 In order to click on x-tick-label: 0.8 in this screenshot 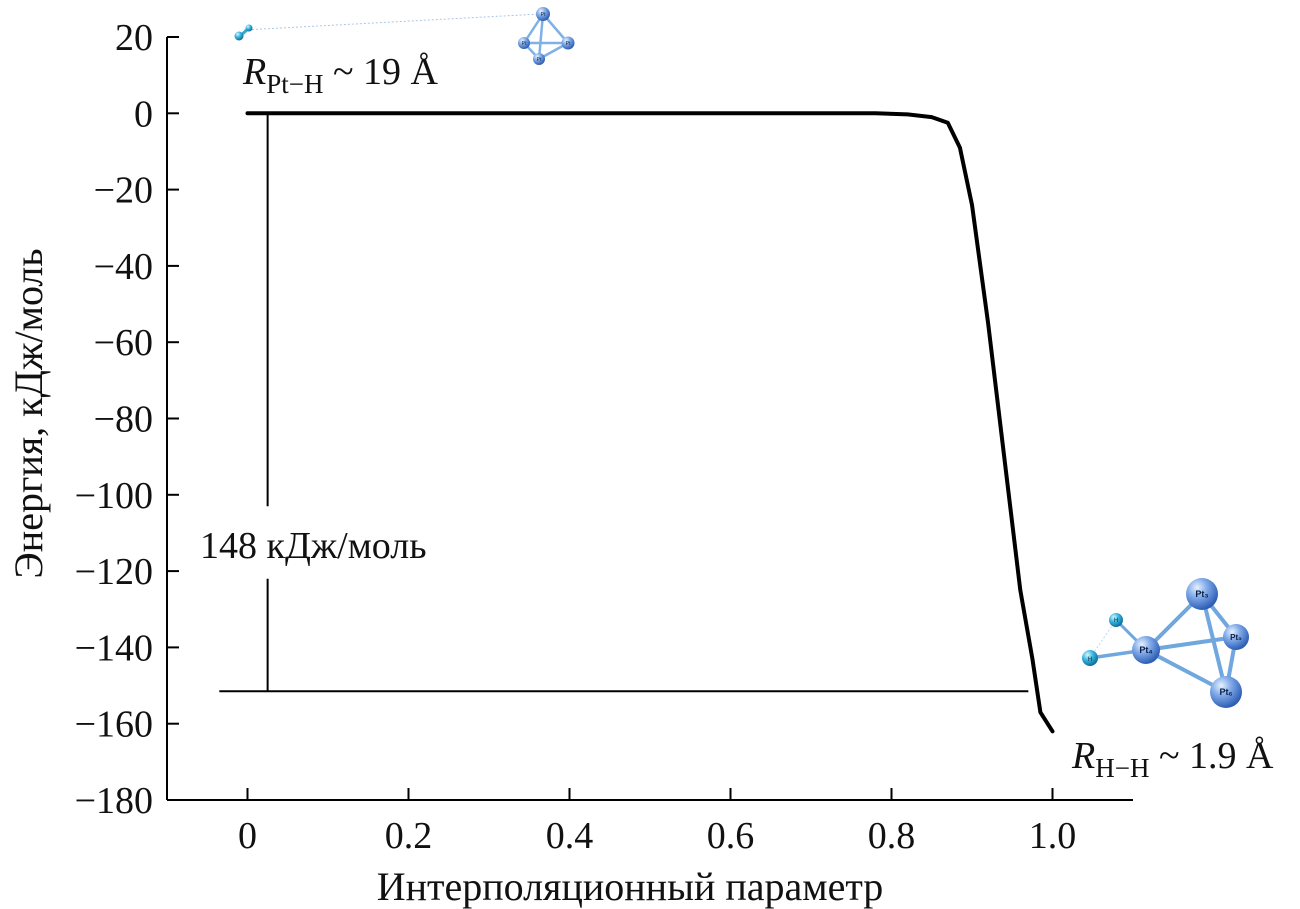, I will do `click(892, 836)`.